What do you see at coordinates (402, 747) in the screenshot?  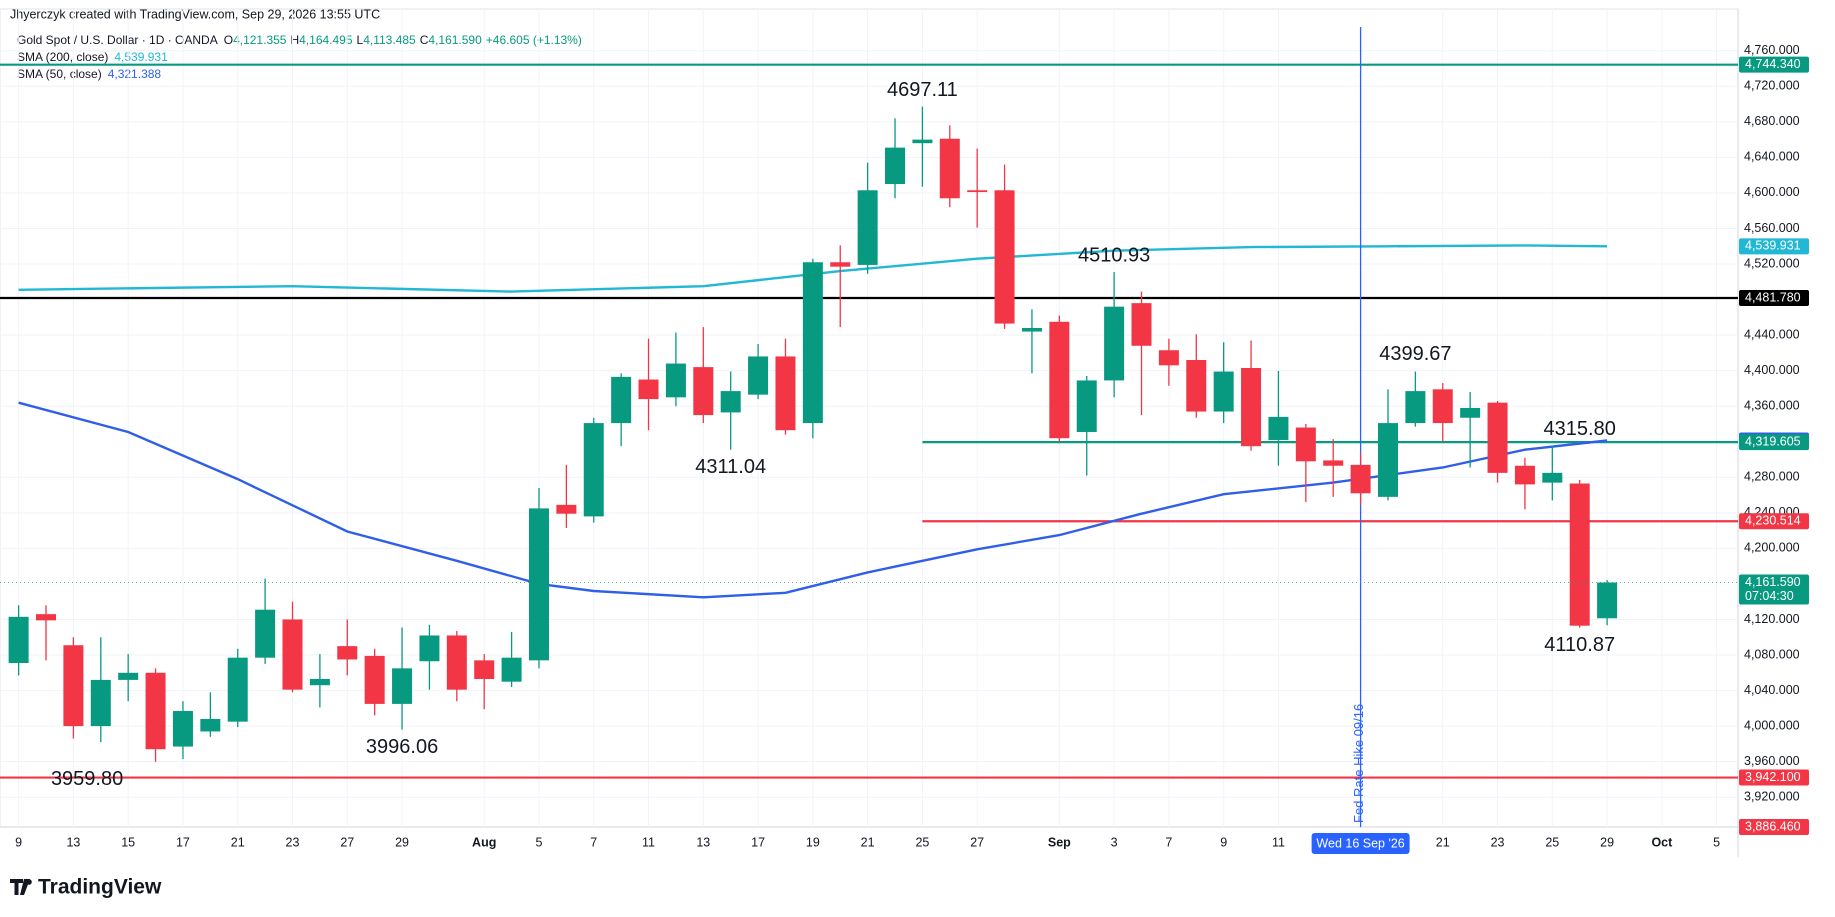 I see `price-annotation: 3996.06` at bounding box center [402, 747].